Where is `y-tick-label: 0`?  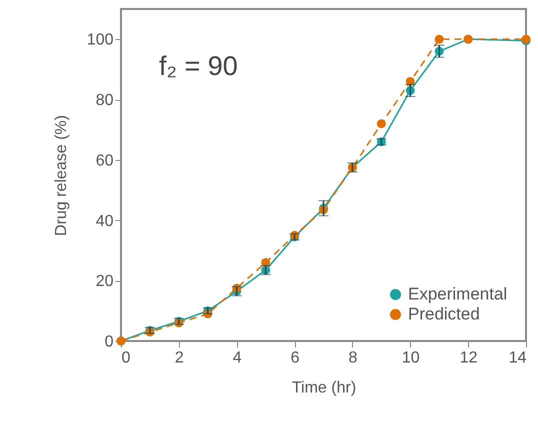
y-tick-label: 0 is located at coordinates (109, 342).